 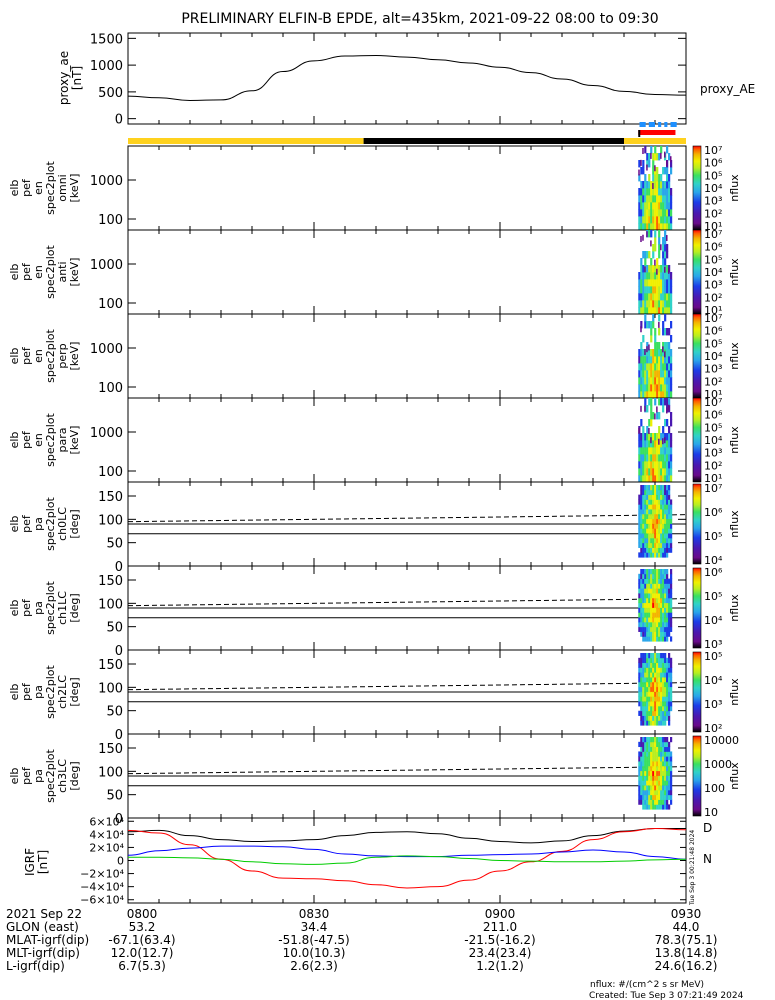 I want to click on colorbar-tick-label: 10⁵, so click(x=713, y=343).